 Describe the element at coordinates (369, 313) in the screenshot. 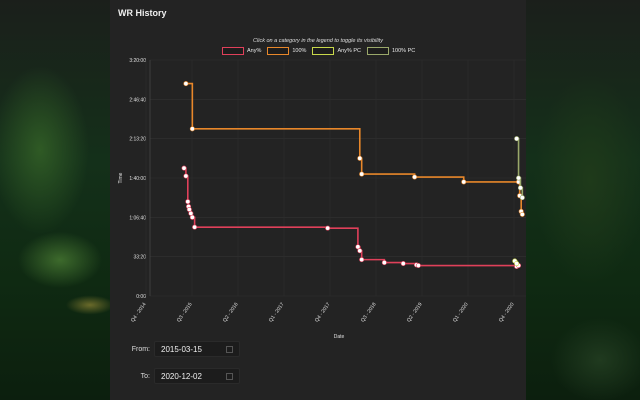

I see `x-tick-label: Q3 - 2018` at that location.